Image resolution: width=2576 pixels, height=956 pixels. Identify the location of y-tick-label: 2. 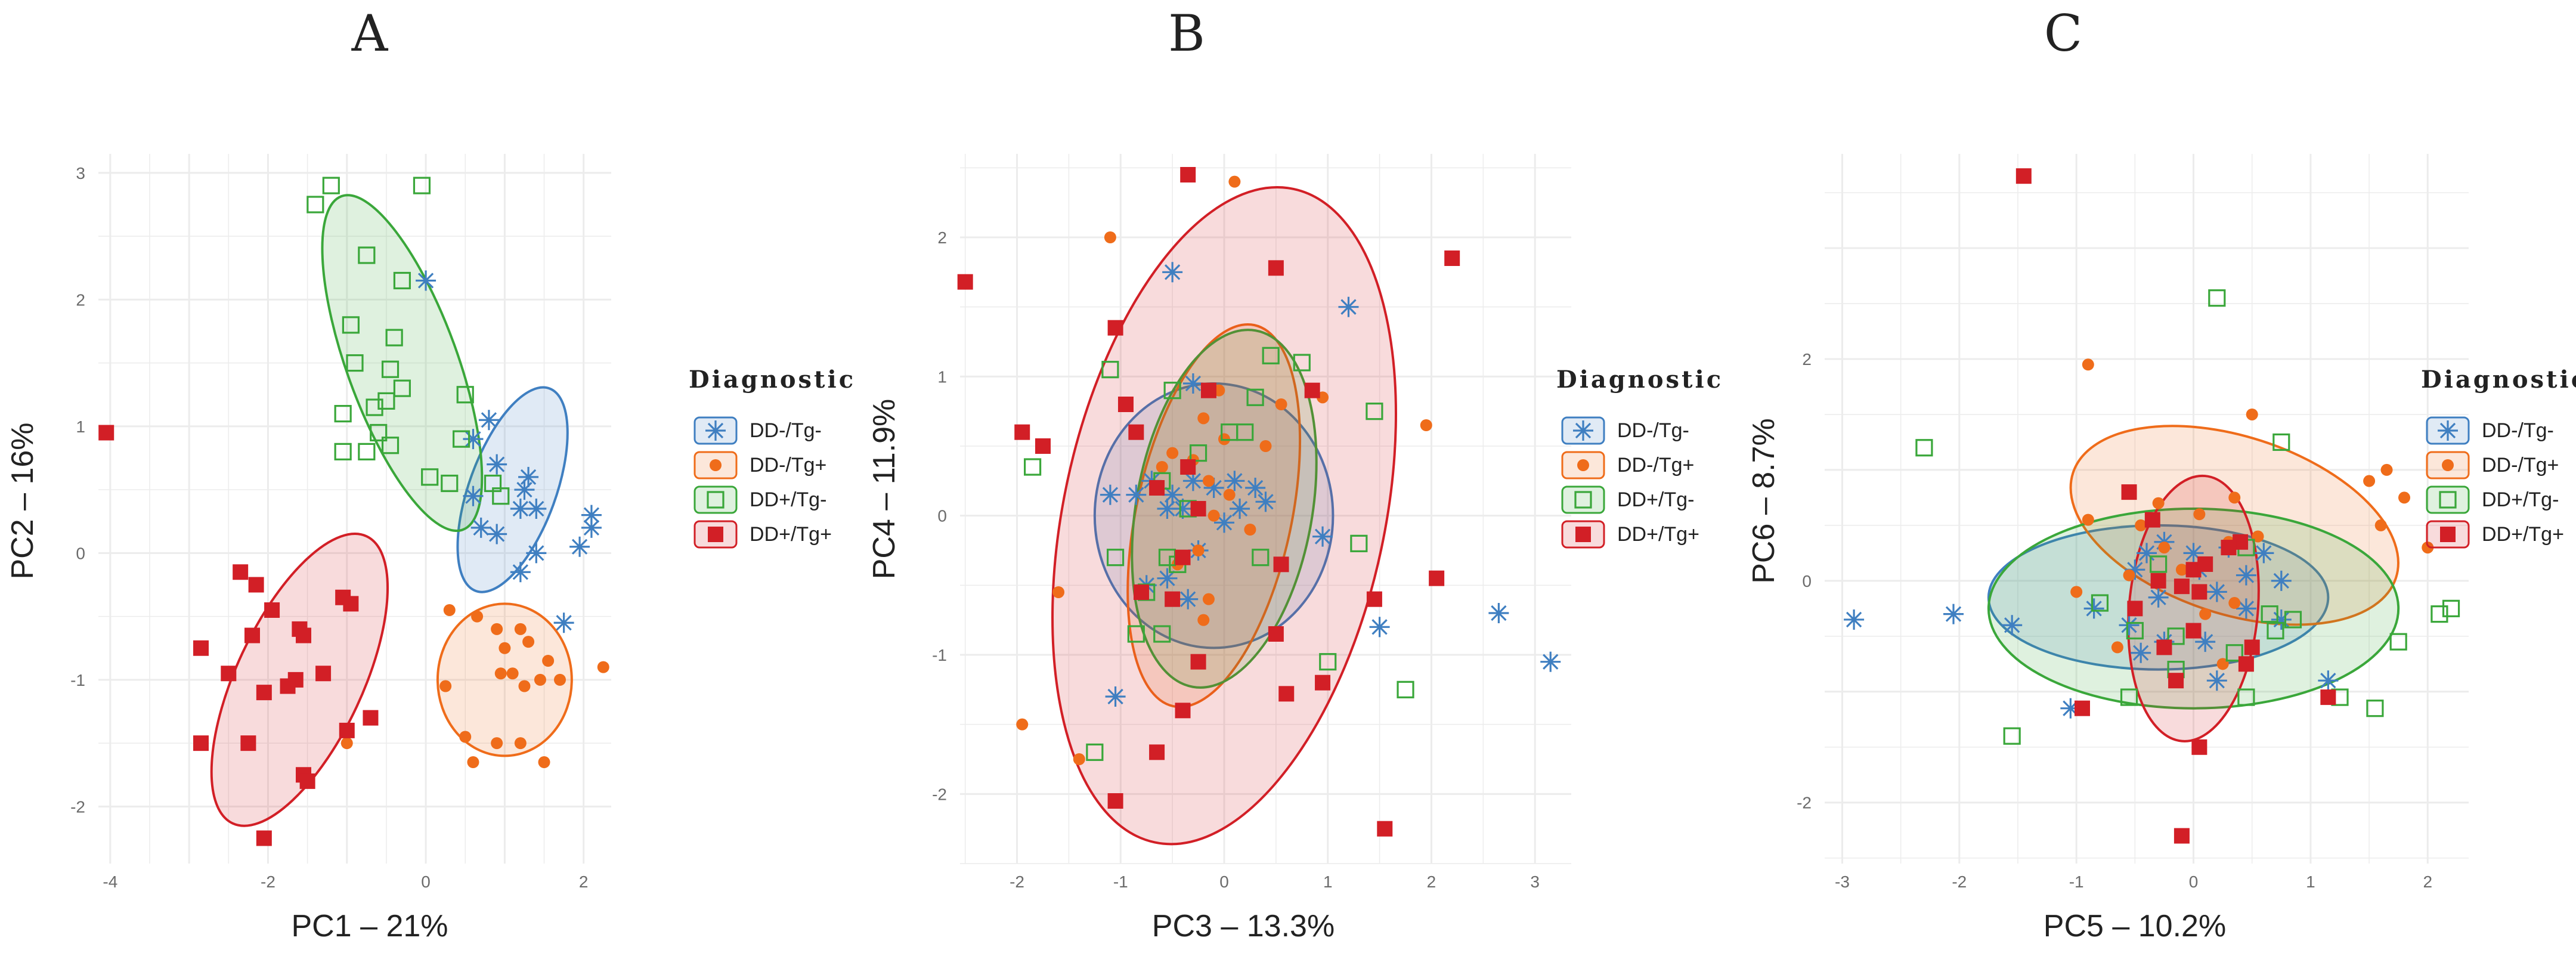
(942, 237).